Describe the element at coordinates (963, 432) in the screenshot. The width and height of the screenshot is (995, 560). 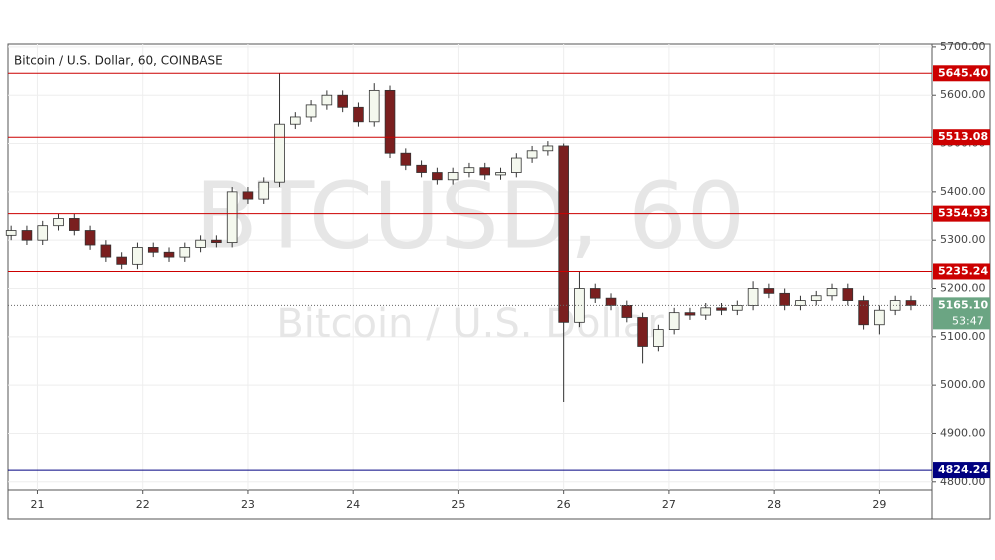
I see `y-tick-label: 4900.00` at that location.